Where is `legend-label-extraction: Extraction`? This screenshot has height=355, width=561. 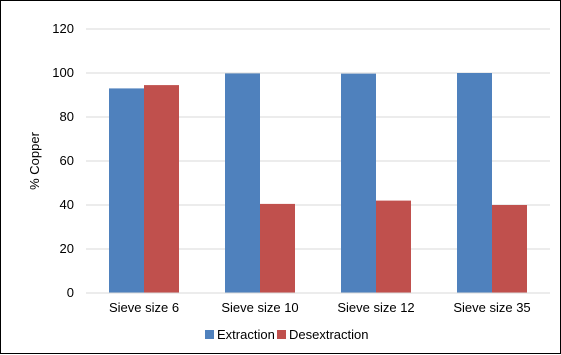 legend-label-extraction: Extraction is located at coordinates (246, 334).